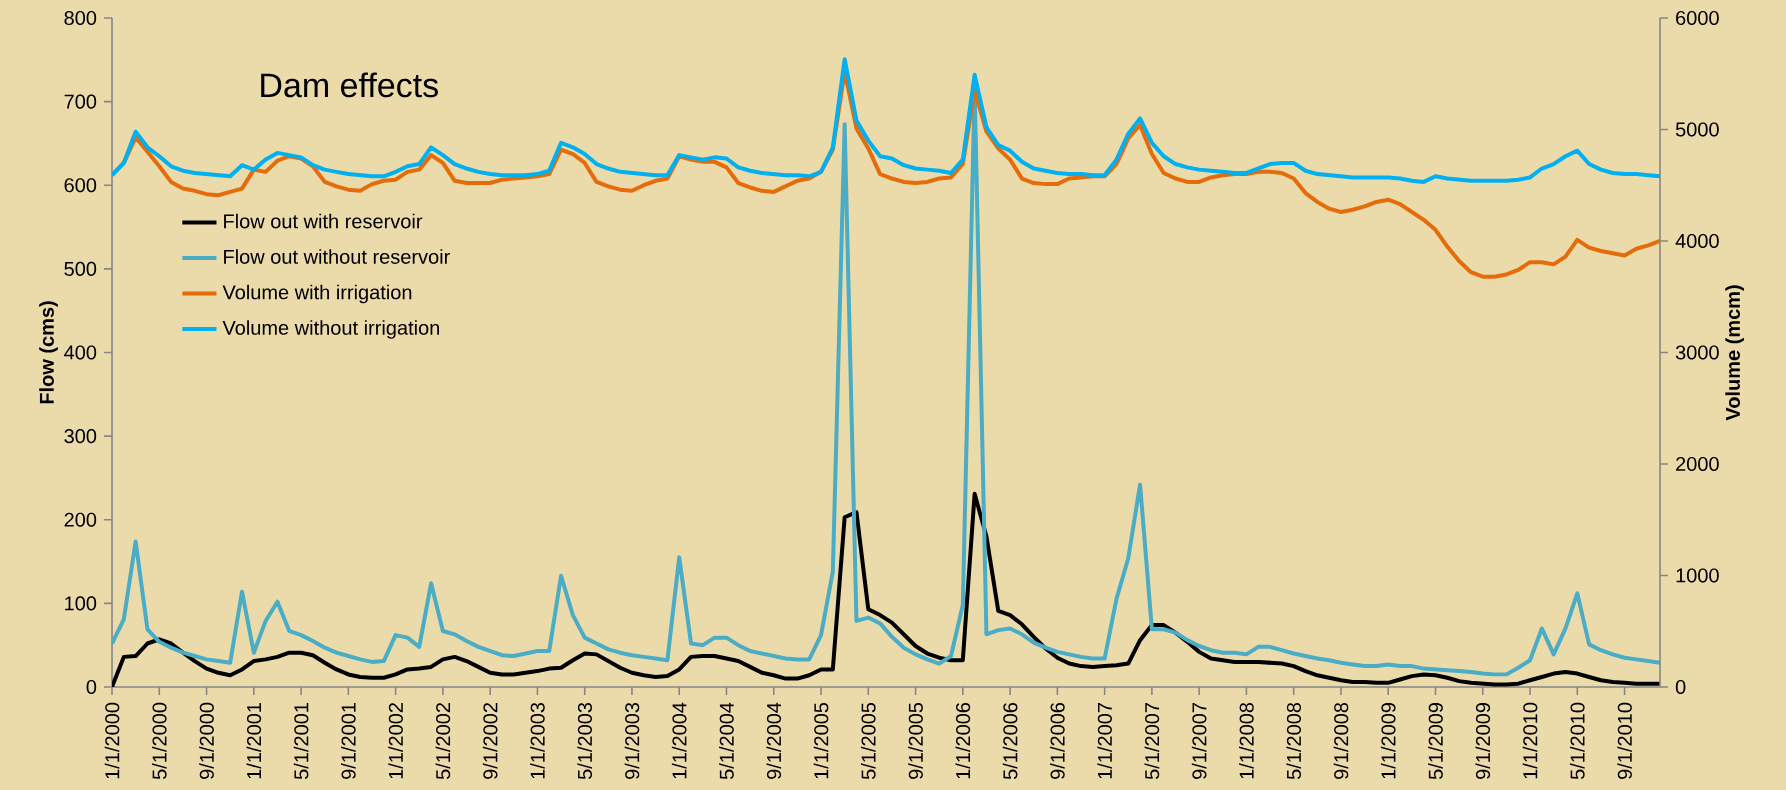  I want to click on x-tick-label: 1/1/2002, so click(395, 741).